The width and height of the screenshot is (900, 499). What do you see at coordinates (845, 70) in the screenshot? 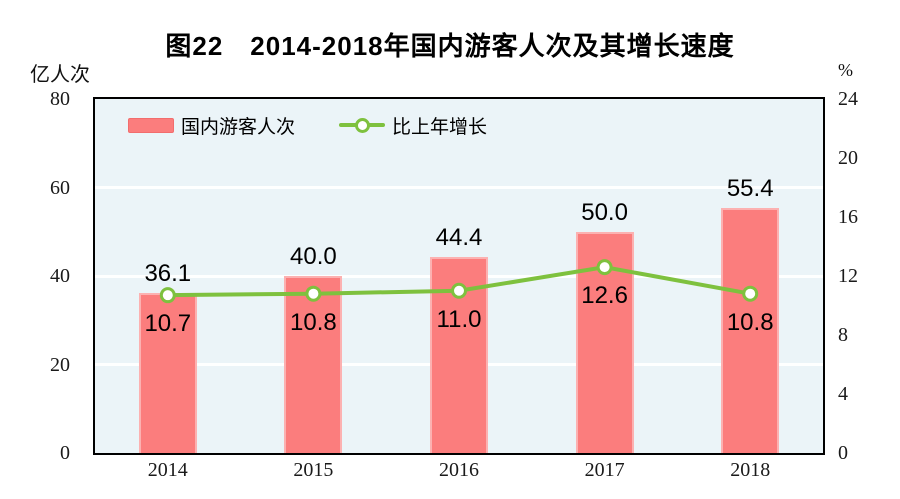
I see `right-axis-unit-label: %` at bounding box center [845, 70].